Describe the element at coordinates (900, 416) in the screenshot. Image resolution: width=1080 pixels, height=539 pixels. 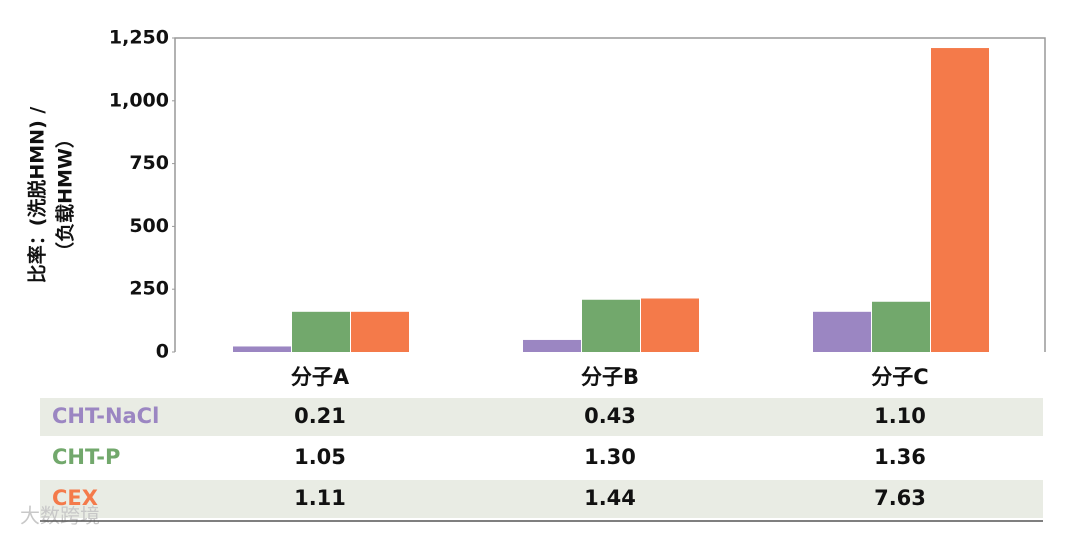
I see `table-cell: 1.10` at that location.